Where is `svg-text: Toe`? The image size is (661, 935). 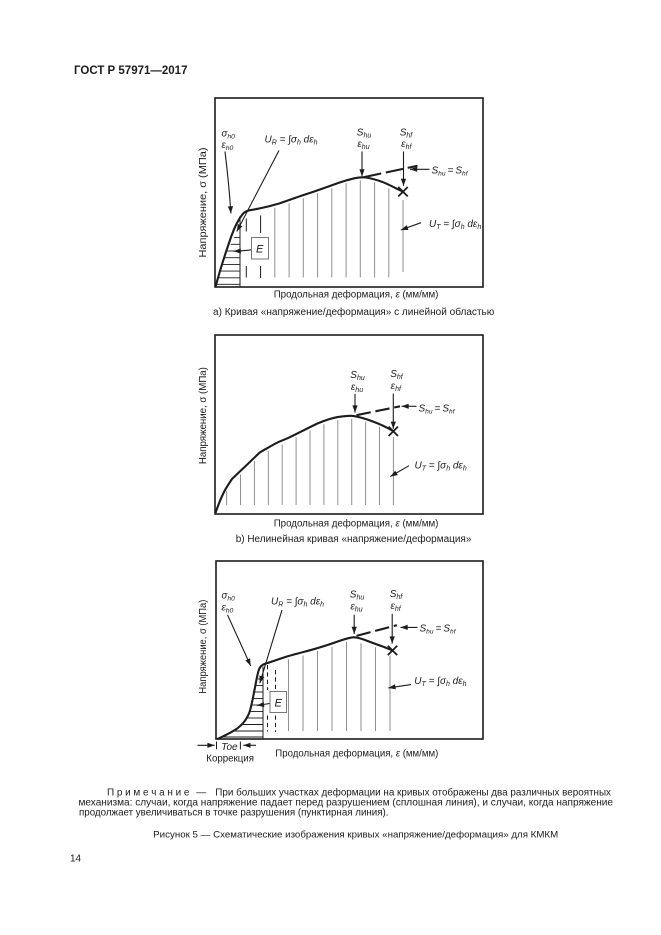
svg-text: Toe is located at coordinates (229, 747).